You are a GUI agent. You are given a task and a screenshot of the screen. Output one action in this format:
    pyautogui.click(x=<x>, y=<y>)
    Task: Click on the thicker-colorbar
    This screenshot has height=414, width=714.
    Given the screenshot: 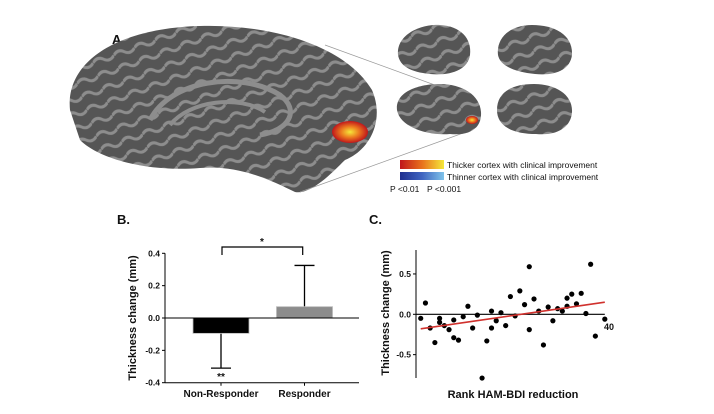 What is the action you would take?
    pyautogui.click(x=422, y=164)
    